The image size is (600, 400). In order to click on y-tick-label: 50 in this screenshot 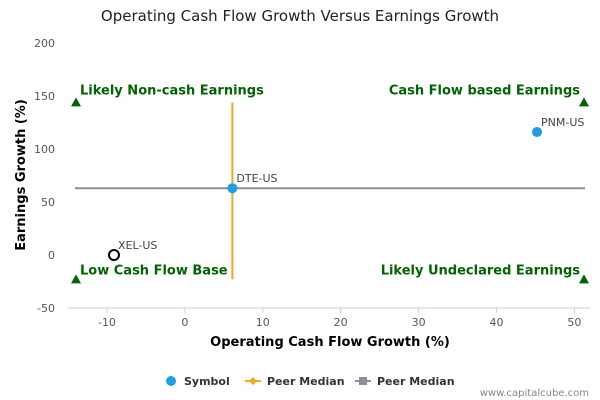, I will do `click(48, 202)`.